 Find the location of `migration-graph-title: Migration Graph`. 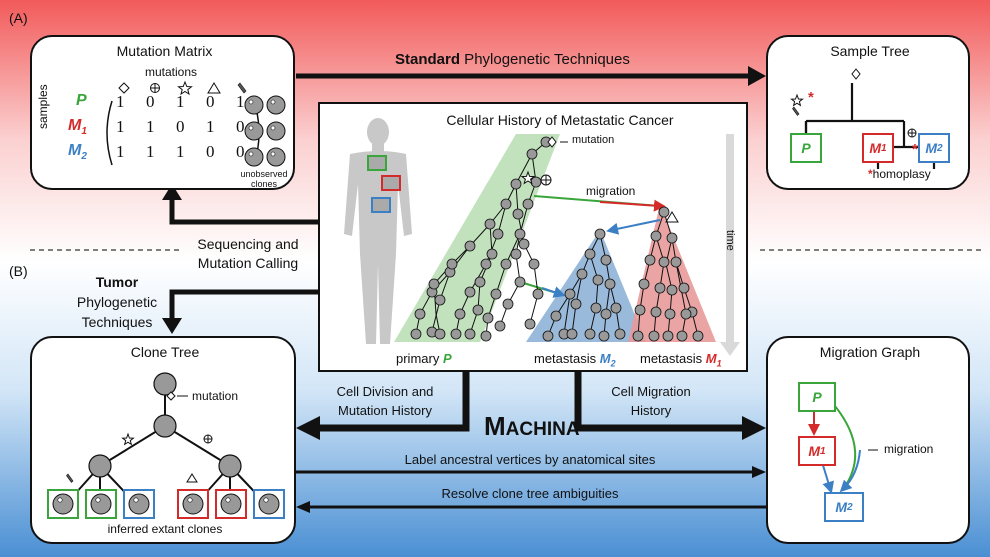

migration-graph-title: Migration Graph is located at coordinates (870, 352).